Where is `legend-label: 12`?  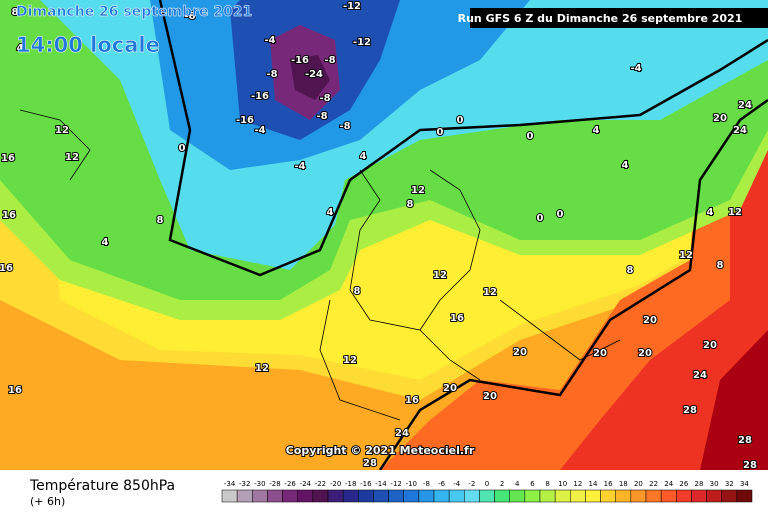 legend-label: 12 is located at coordinates (577, 484).